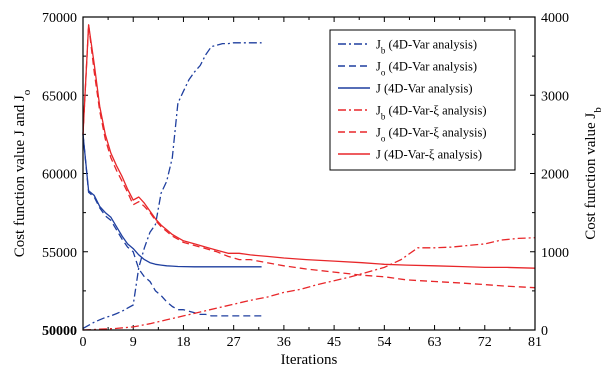 This screenshot has height=375, width=615. What do you see at coordinates (535, 342) in the screenshot?
I see `x-tick-label: 81` at bounding box center [535, 342].